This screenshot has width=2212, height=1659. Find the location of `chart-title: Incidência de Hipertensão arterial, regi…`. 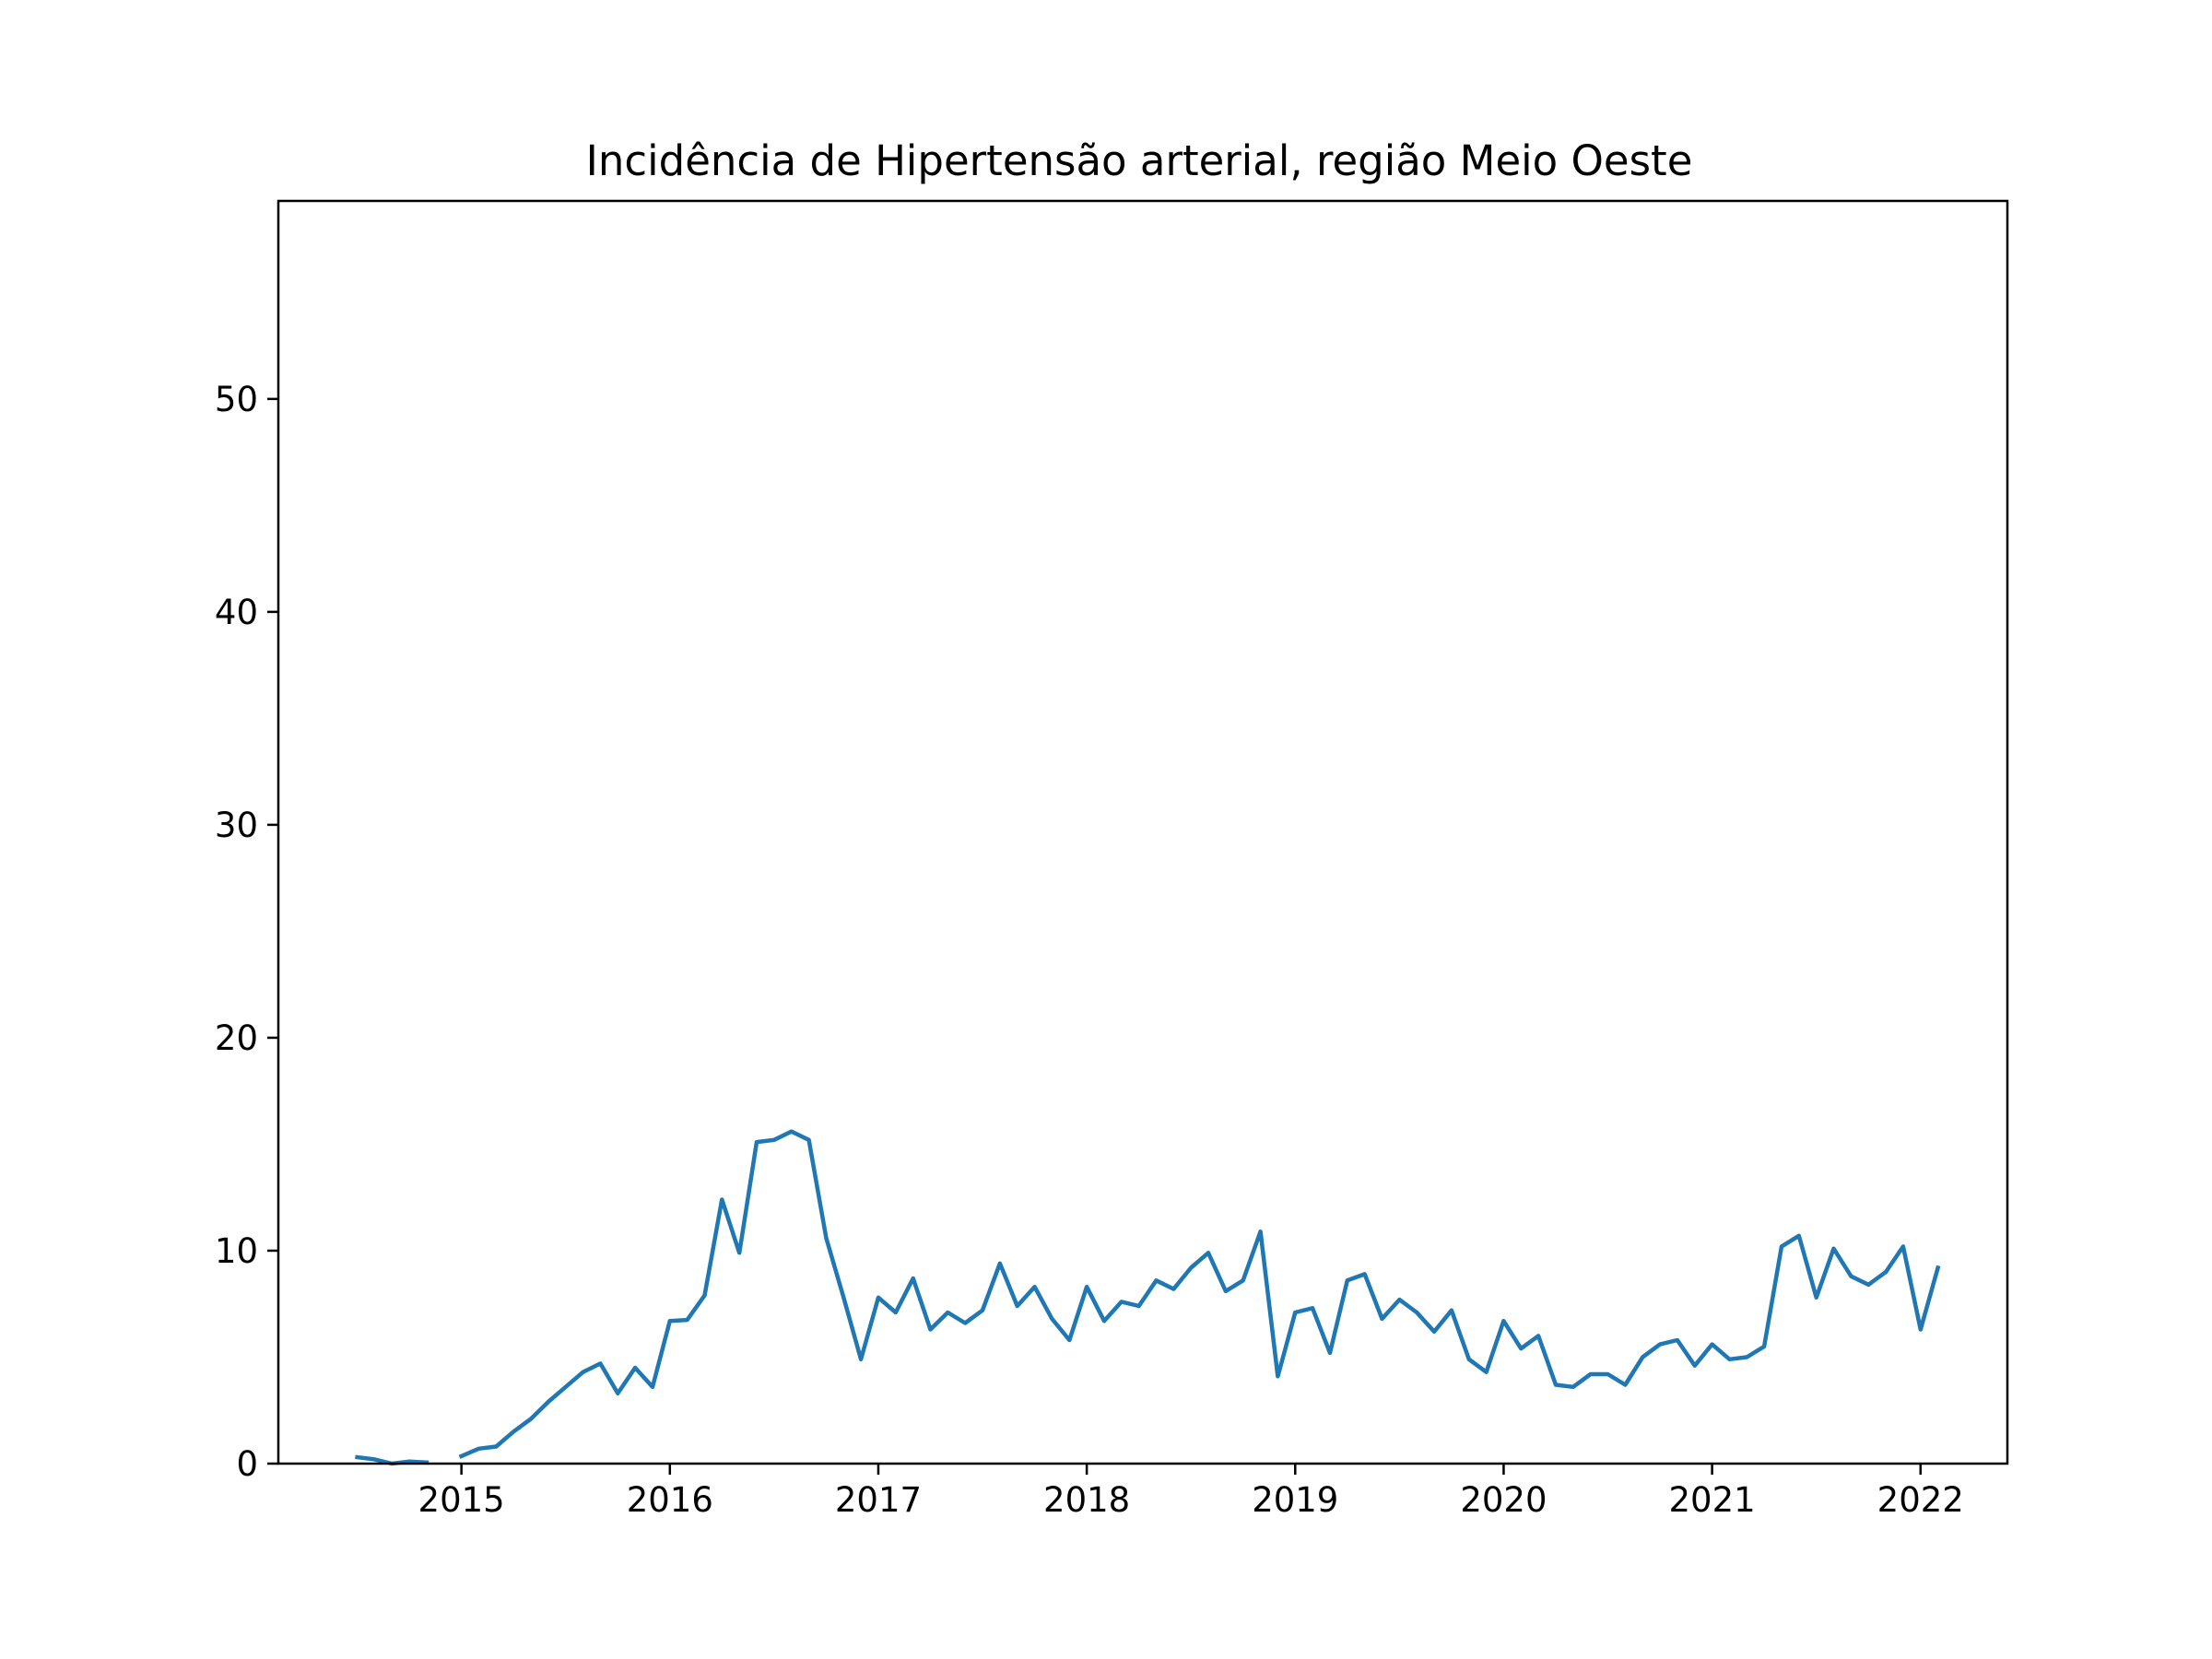

chart-title: Incidência de Hipertensão arterial, regi… is located at coordinates (1139, 160).